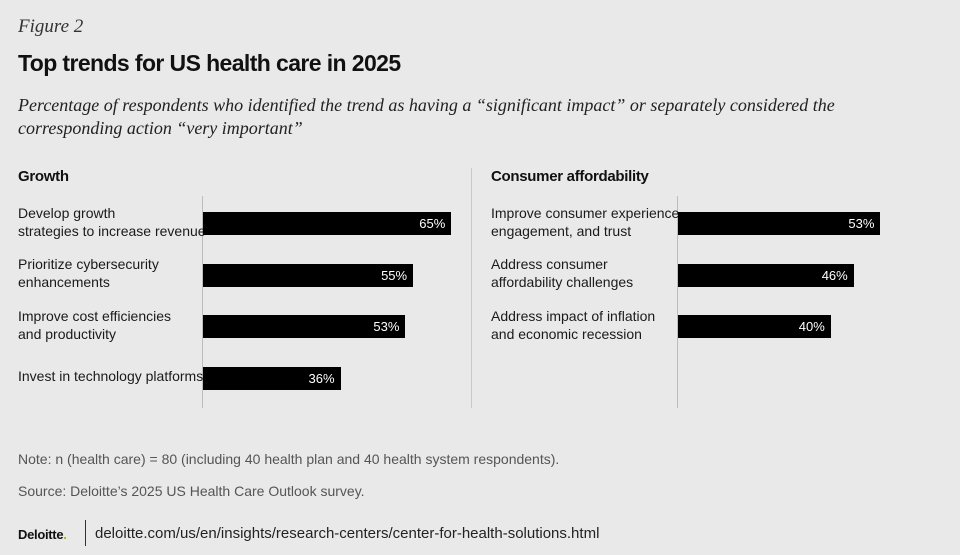 The width and height of the screenshot is (960, 555). I want to click on consumer-affordability-value-label: 53%, so click(861, 223).